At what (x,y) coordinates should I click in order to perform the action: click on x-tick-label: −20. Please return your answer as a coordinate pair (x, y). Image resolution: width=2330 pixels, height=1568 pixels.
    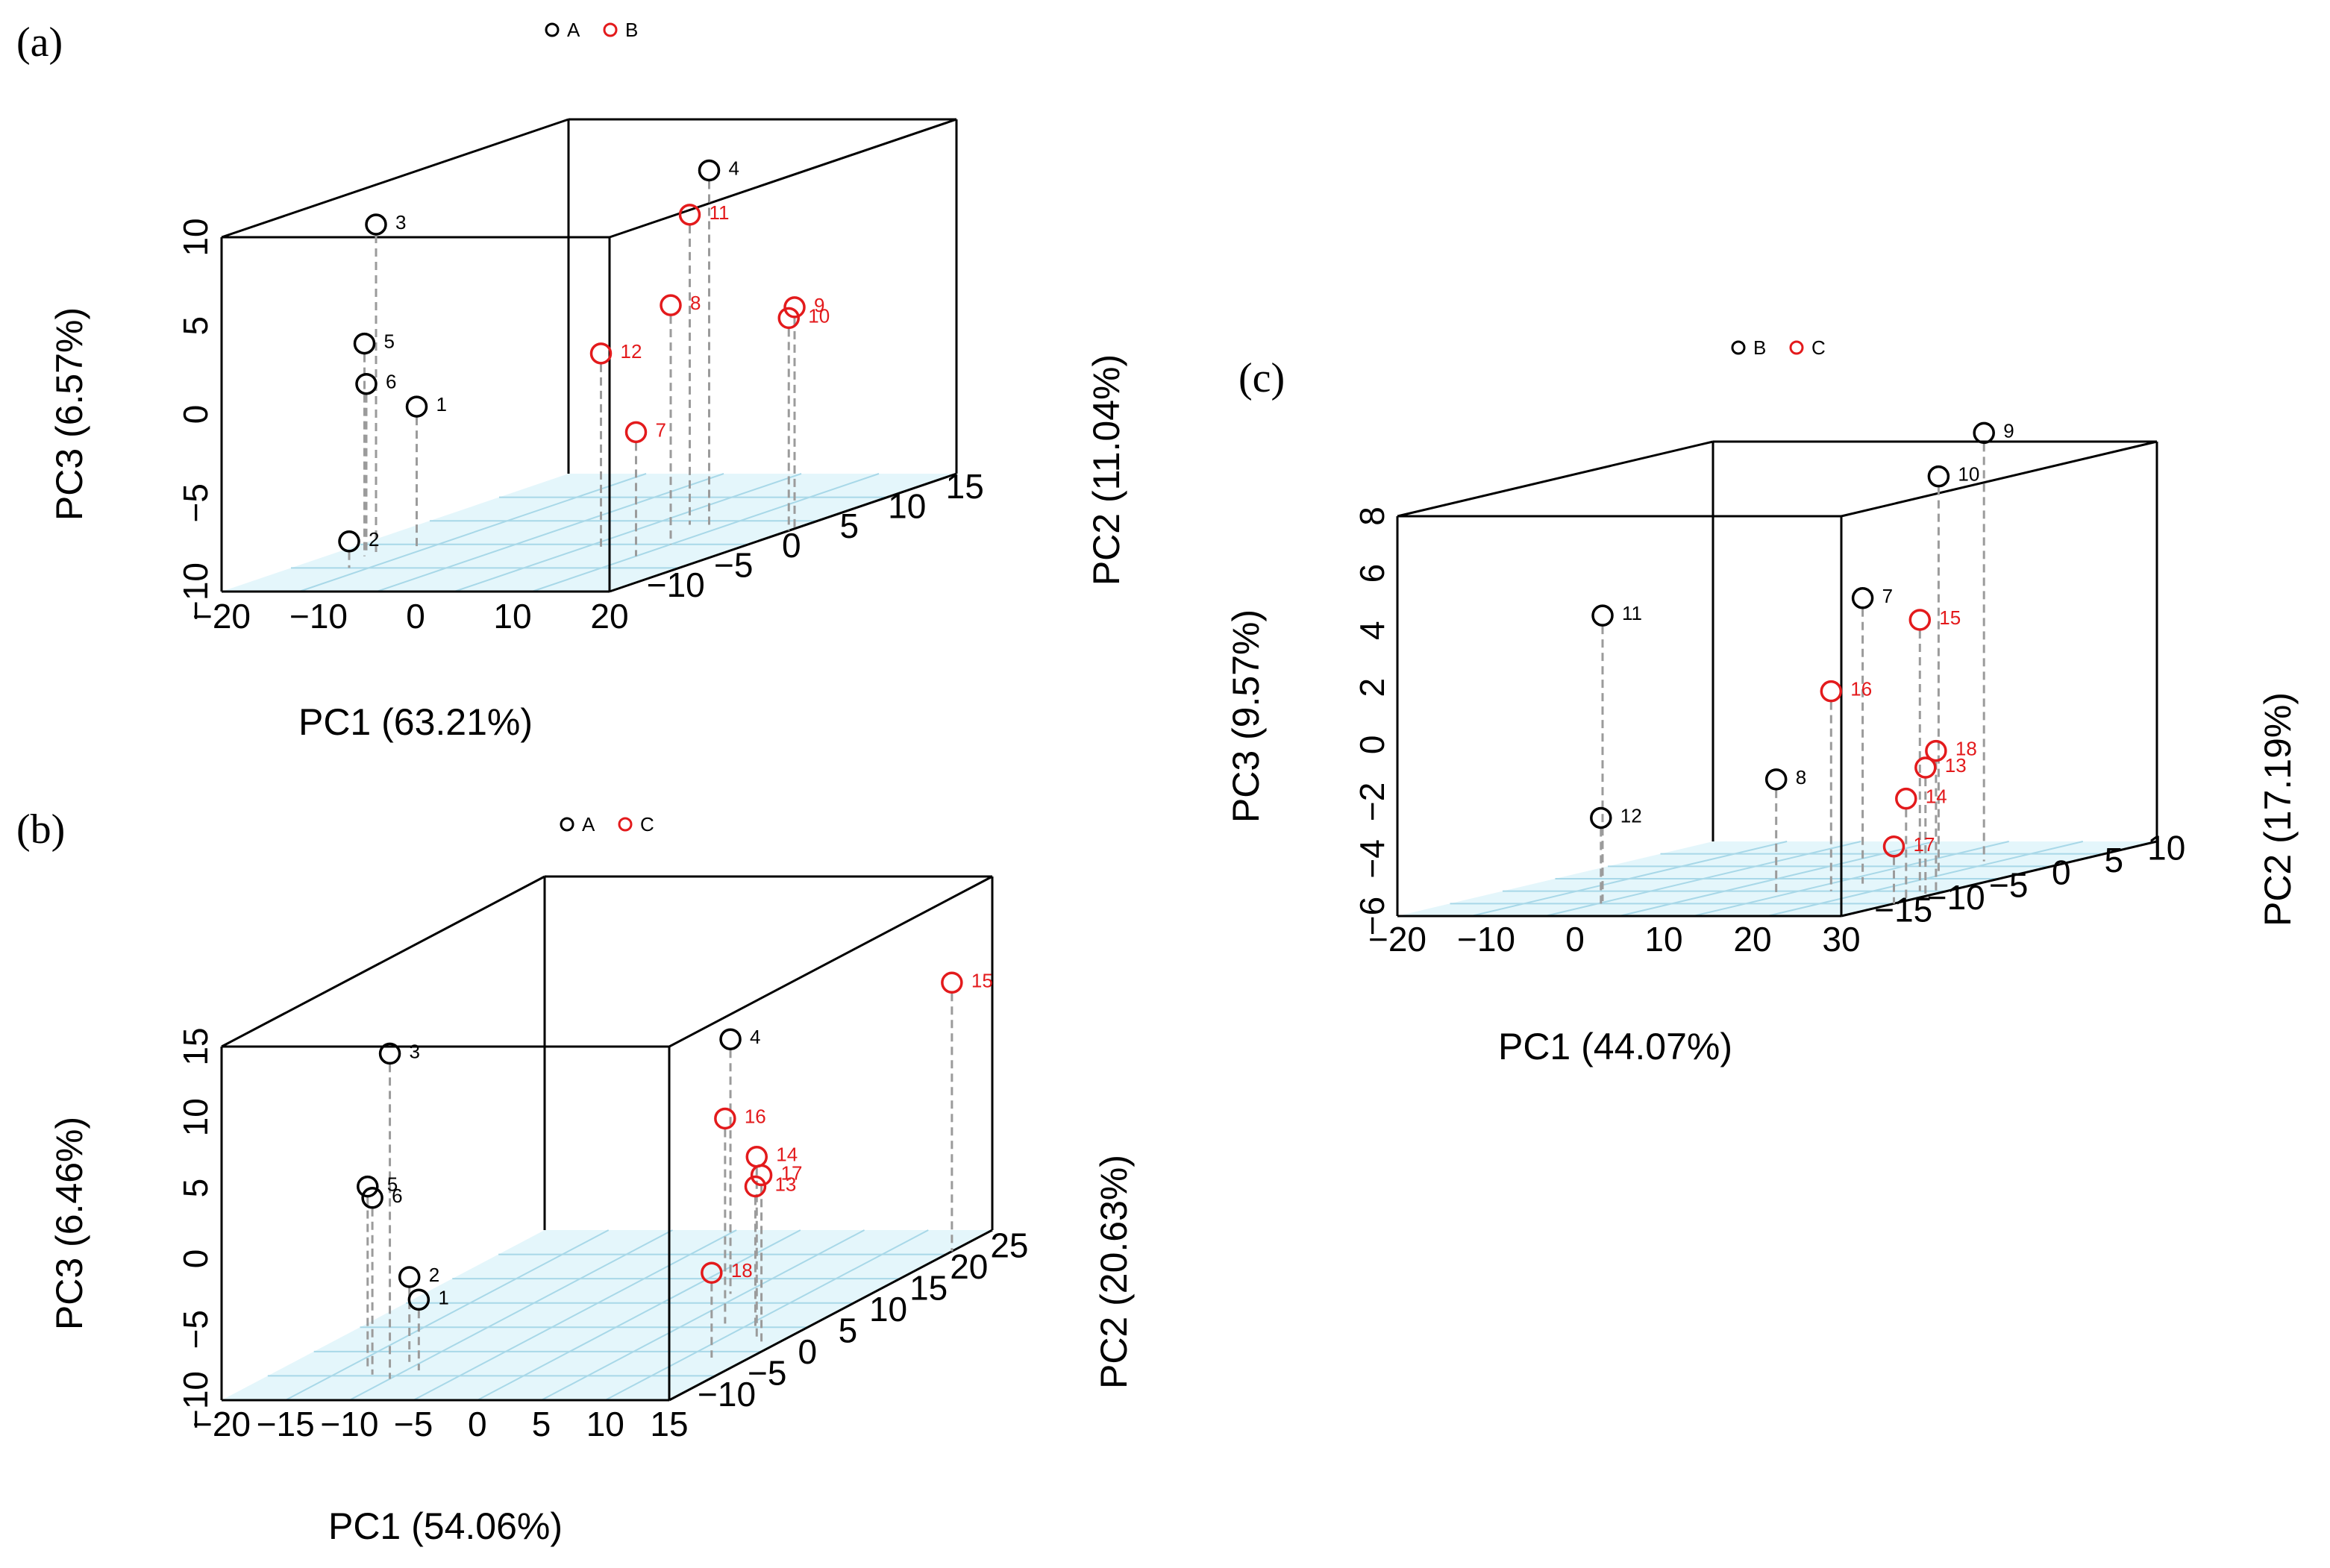
    Looking at the image, I should click on (222, 616).